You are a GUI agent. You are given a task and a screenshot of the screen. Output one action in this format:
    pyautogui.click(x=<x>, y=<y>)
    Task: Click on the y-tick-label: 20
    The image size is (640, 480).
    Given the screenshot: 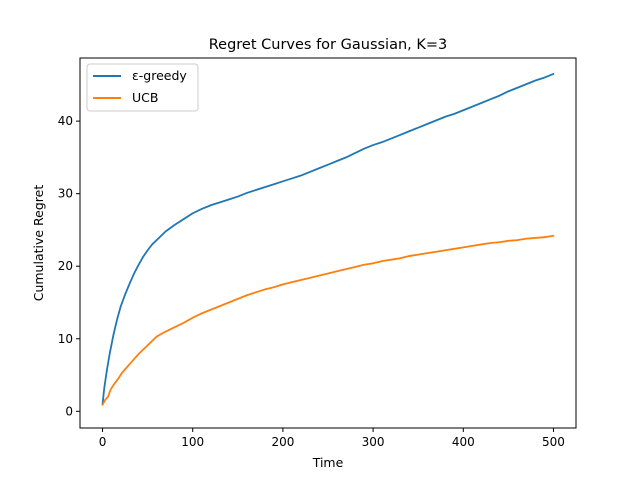 What is the action you would take?
    pyautogui.click(x=65, y=266)
    